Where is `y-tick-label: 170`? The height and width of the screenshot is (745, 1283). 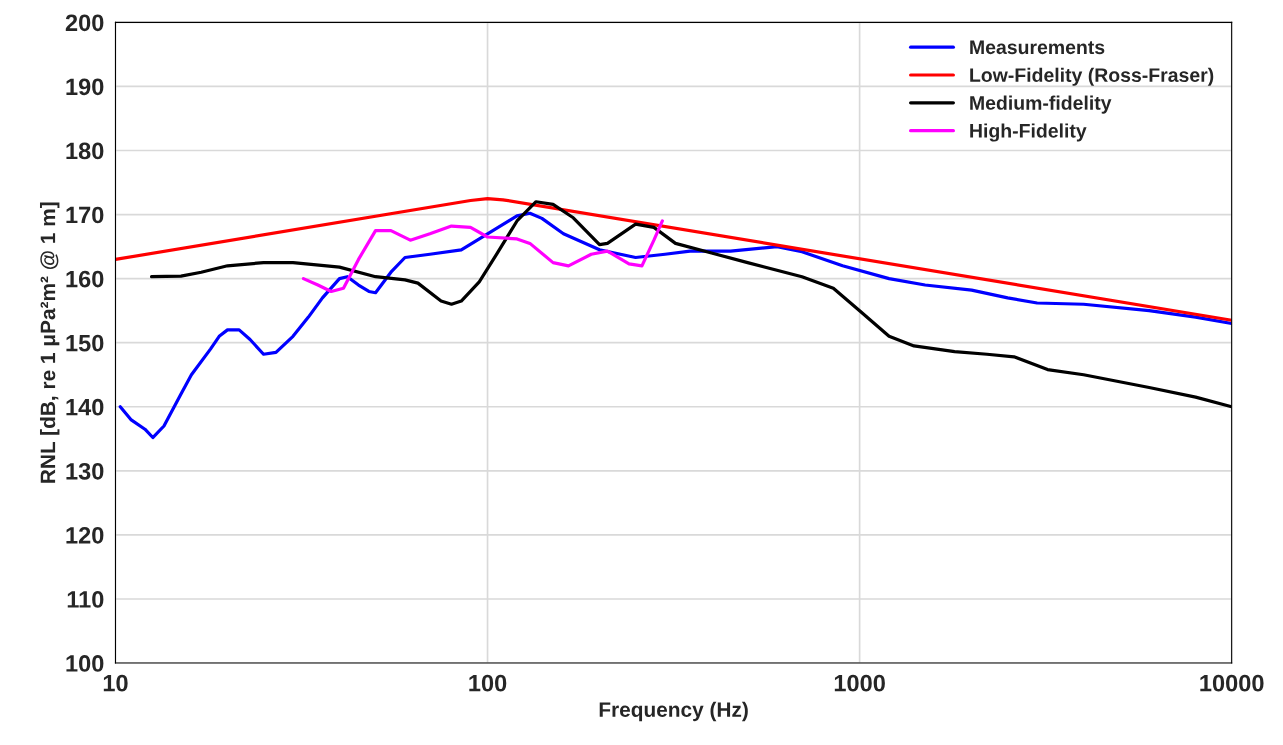
y-tick-label: 170 is located at coordinates (85, 215).